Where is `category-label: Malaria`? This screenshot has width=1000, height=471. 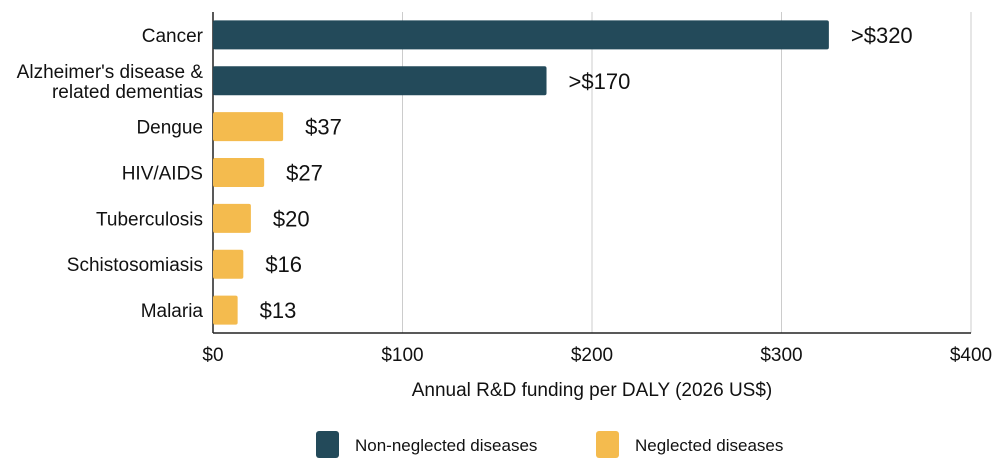
category-label: Malaria is located at coordinates (172, 311).